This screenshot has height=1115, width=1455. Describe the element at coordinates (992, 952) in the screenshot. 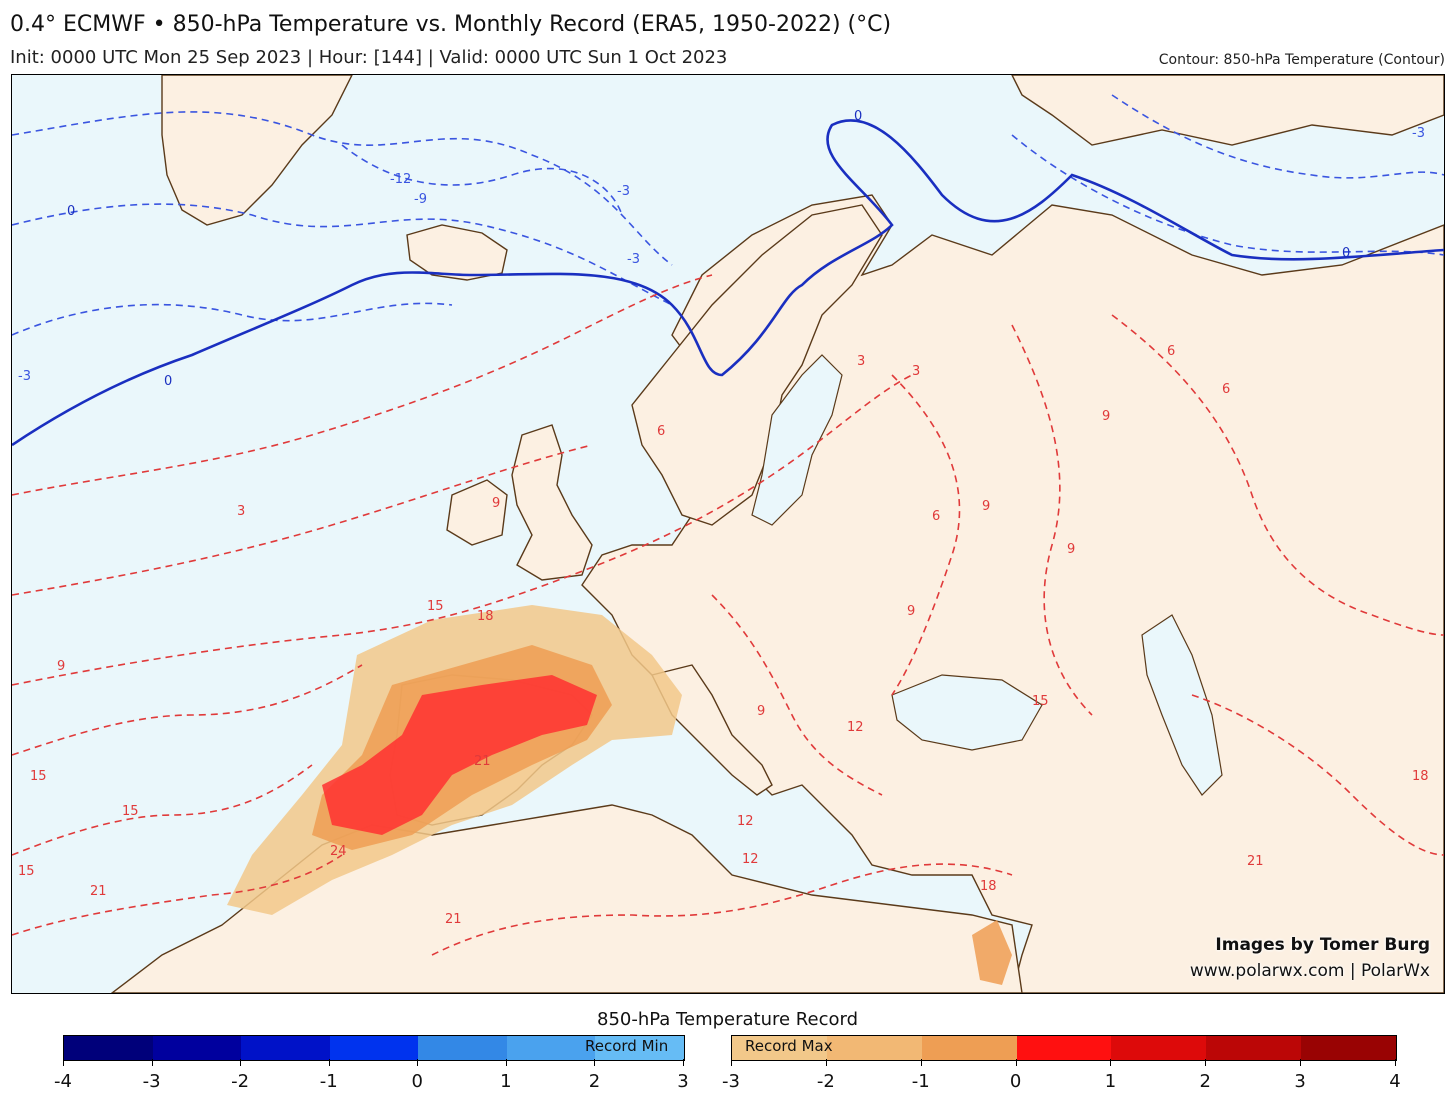

I see `record-shade-levant` at that location.